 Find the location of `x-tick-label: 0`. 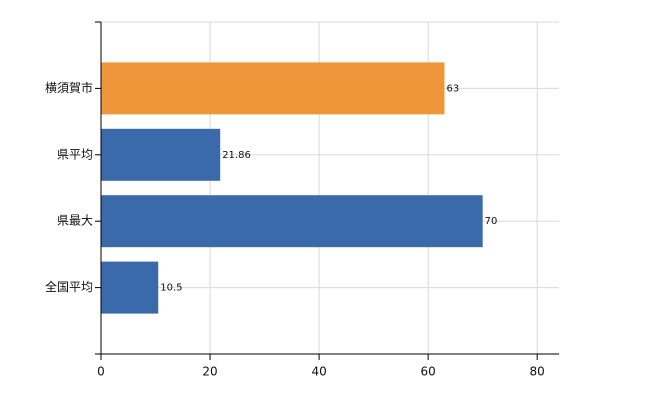

x-tick-label: 0 is located at coordinates (101, 372).